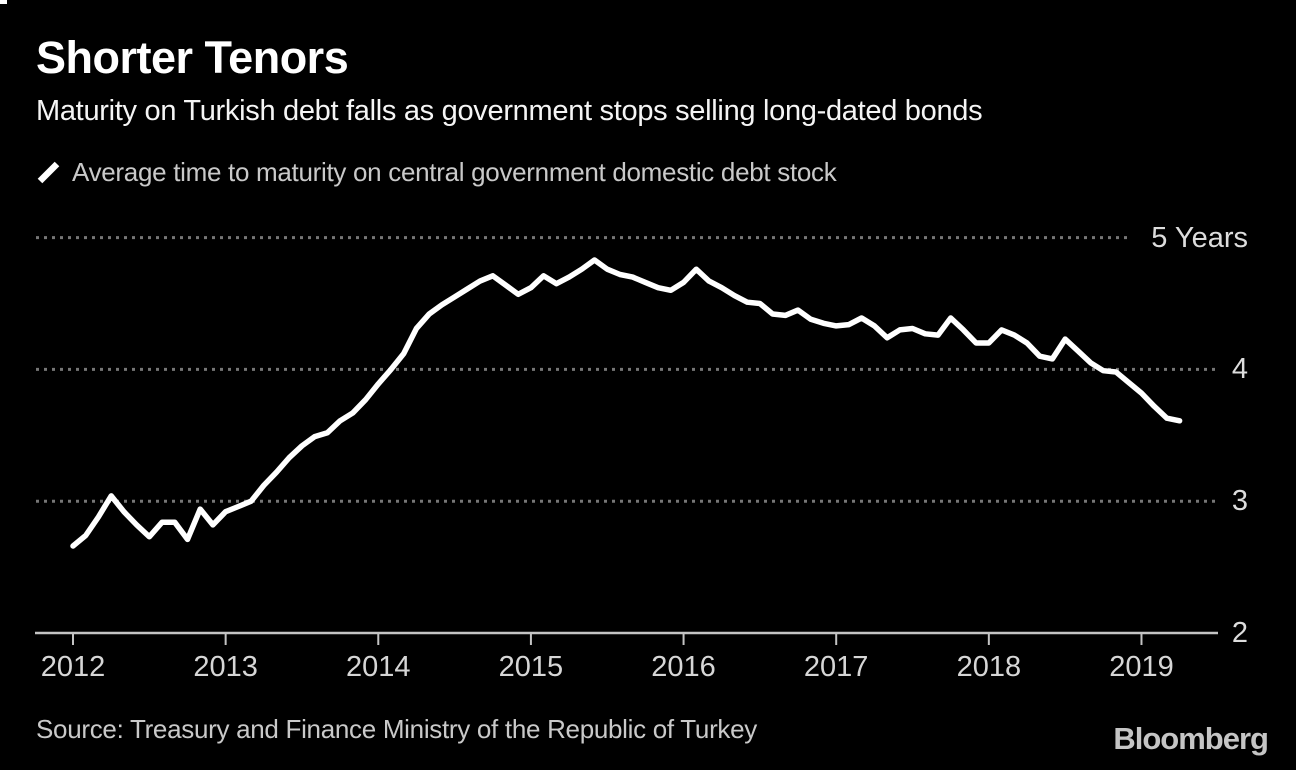 This screenshot has height=770, width=1296. I want to click on x-tick-label: 2016, so click(683, 667).